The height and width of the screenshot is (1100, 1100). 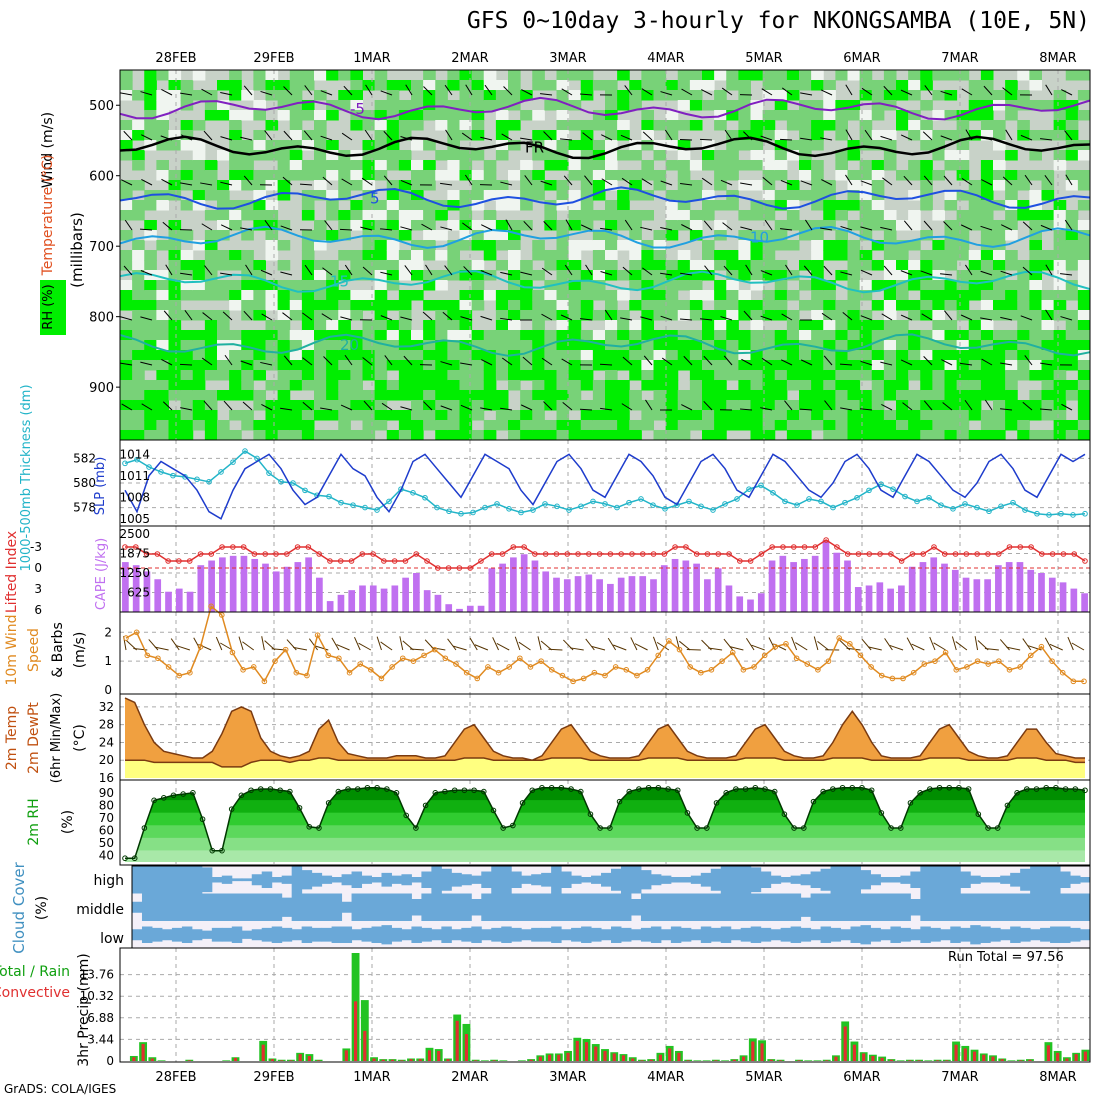 I want to click on wind-speed-line-point, so click(x=807, y=664).